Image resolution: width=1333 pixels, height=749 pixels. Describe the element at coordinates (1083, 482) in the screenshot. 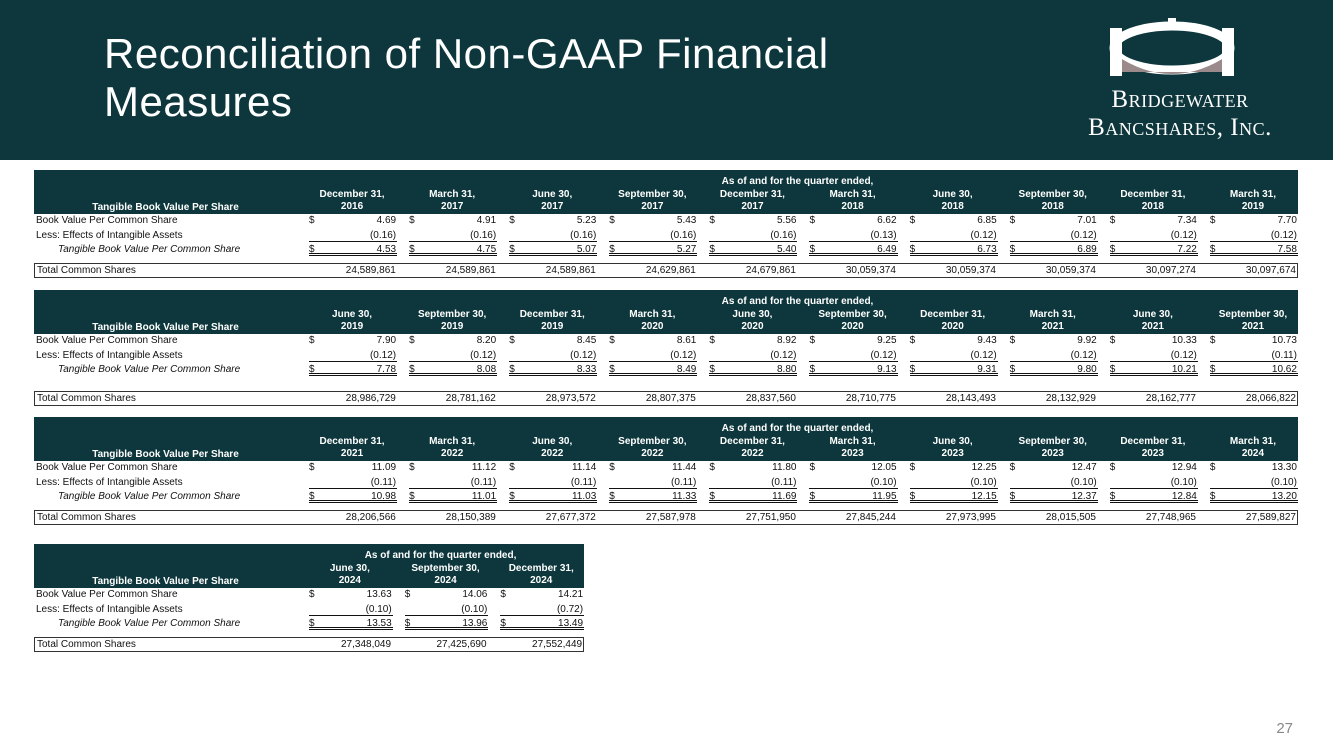

I see `value: (0.10)` at that location.